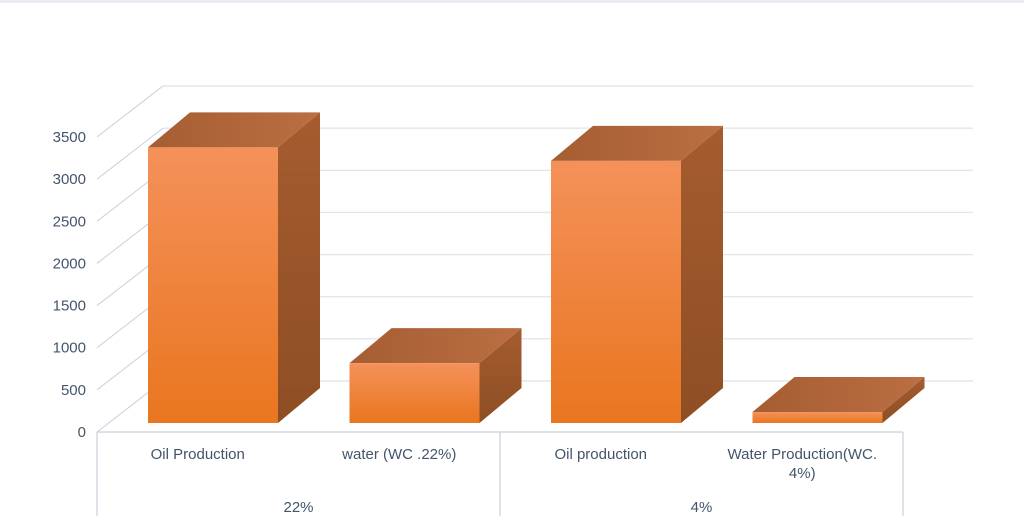  Describe the element at coordinates (69, 348) in the screenshot. I see `y-tick-label: 1000` at that location.